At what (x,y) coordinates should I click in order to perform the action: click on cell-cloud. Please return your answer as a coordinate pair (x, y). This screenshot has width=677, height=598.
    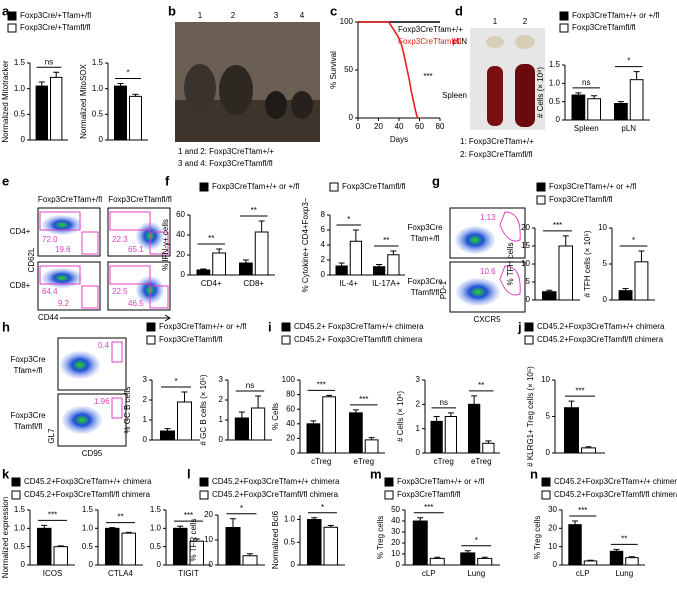
    Looking at the image, I should click on (475, 240).